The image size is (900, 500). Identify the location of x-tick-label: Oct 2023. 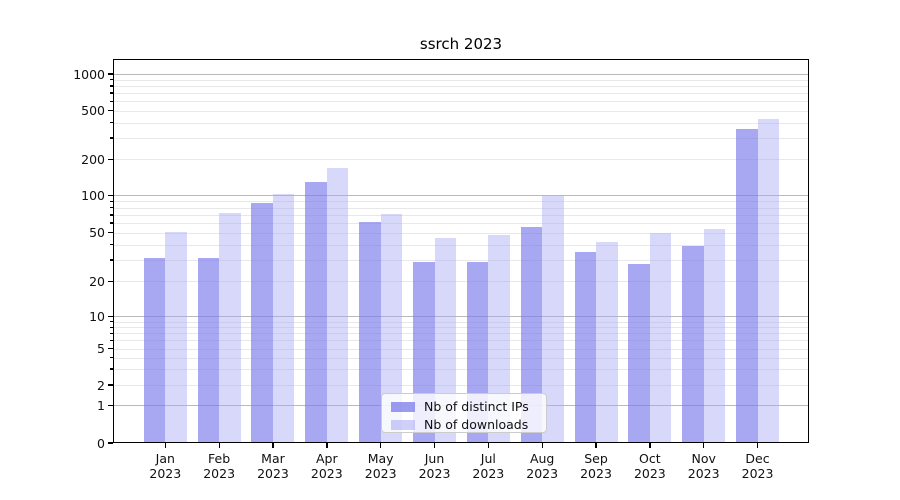
(650, 466).